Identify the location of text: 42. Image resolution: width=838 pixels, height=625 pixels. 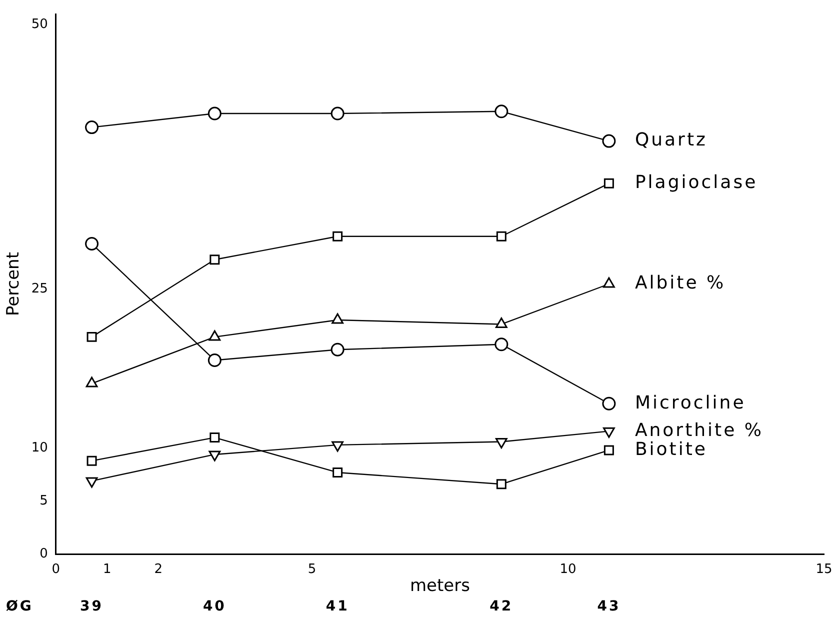
(502, 606).